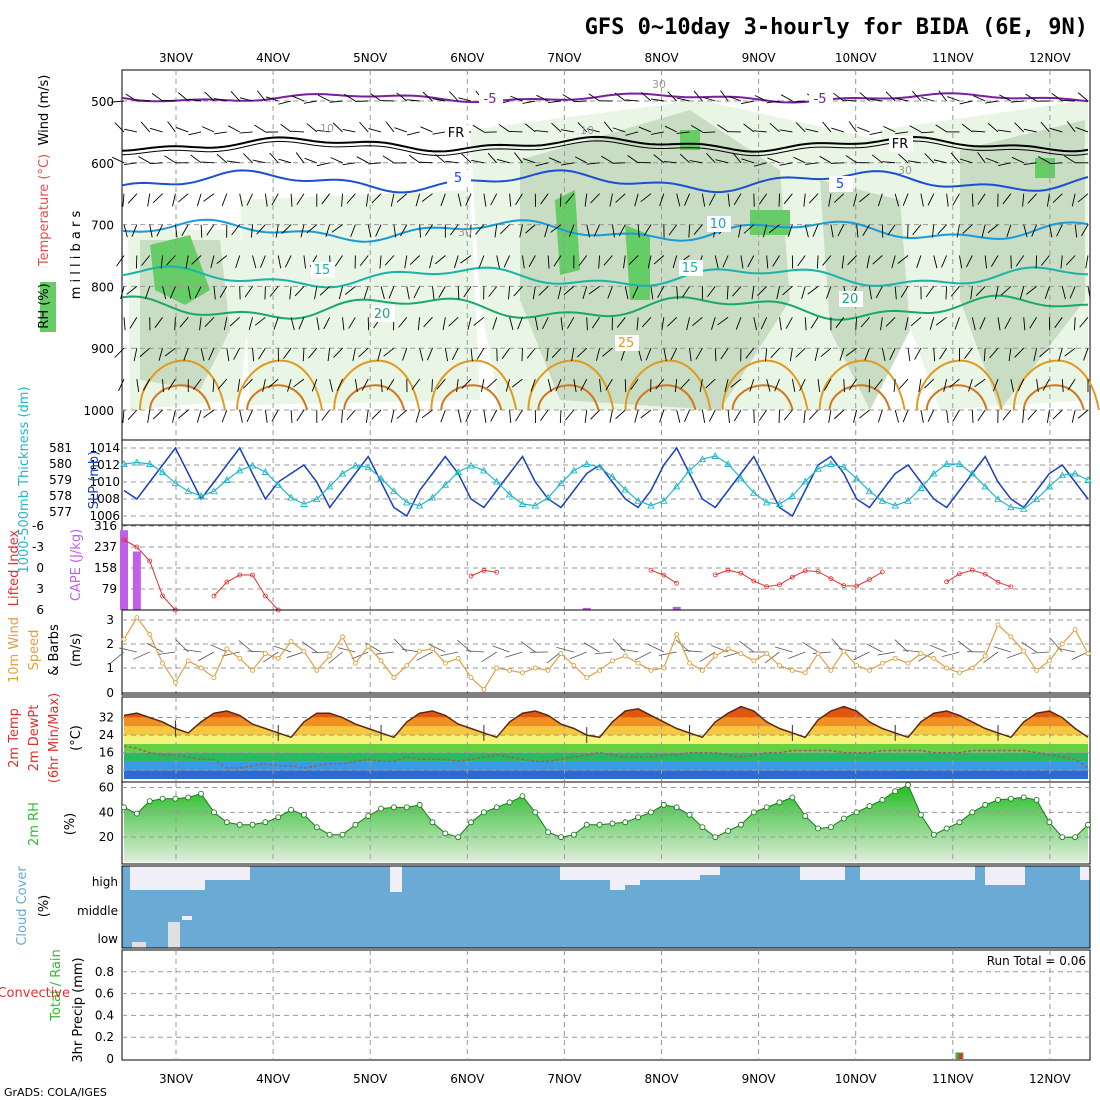  Describe the element at coordinates (180, 270) in the screenshot. I see `rh-region` at that location.